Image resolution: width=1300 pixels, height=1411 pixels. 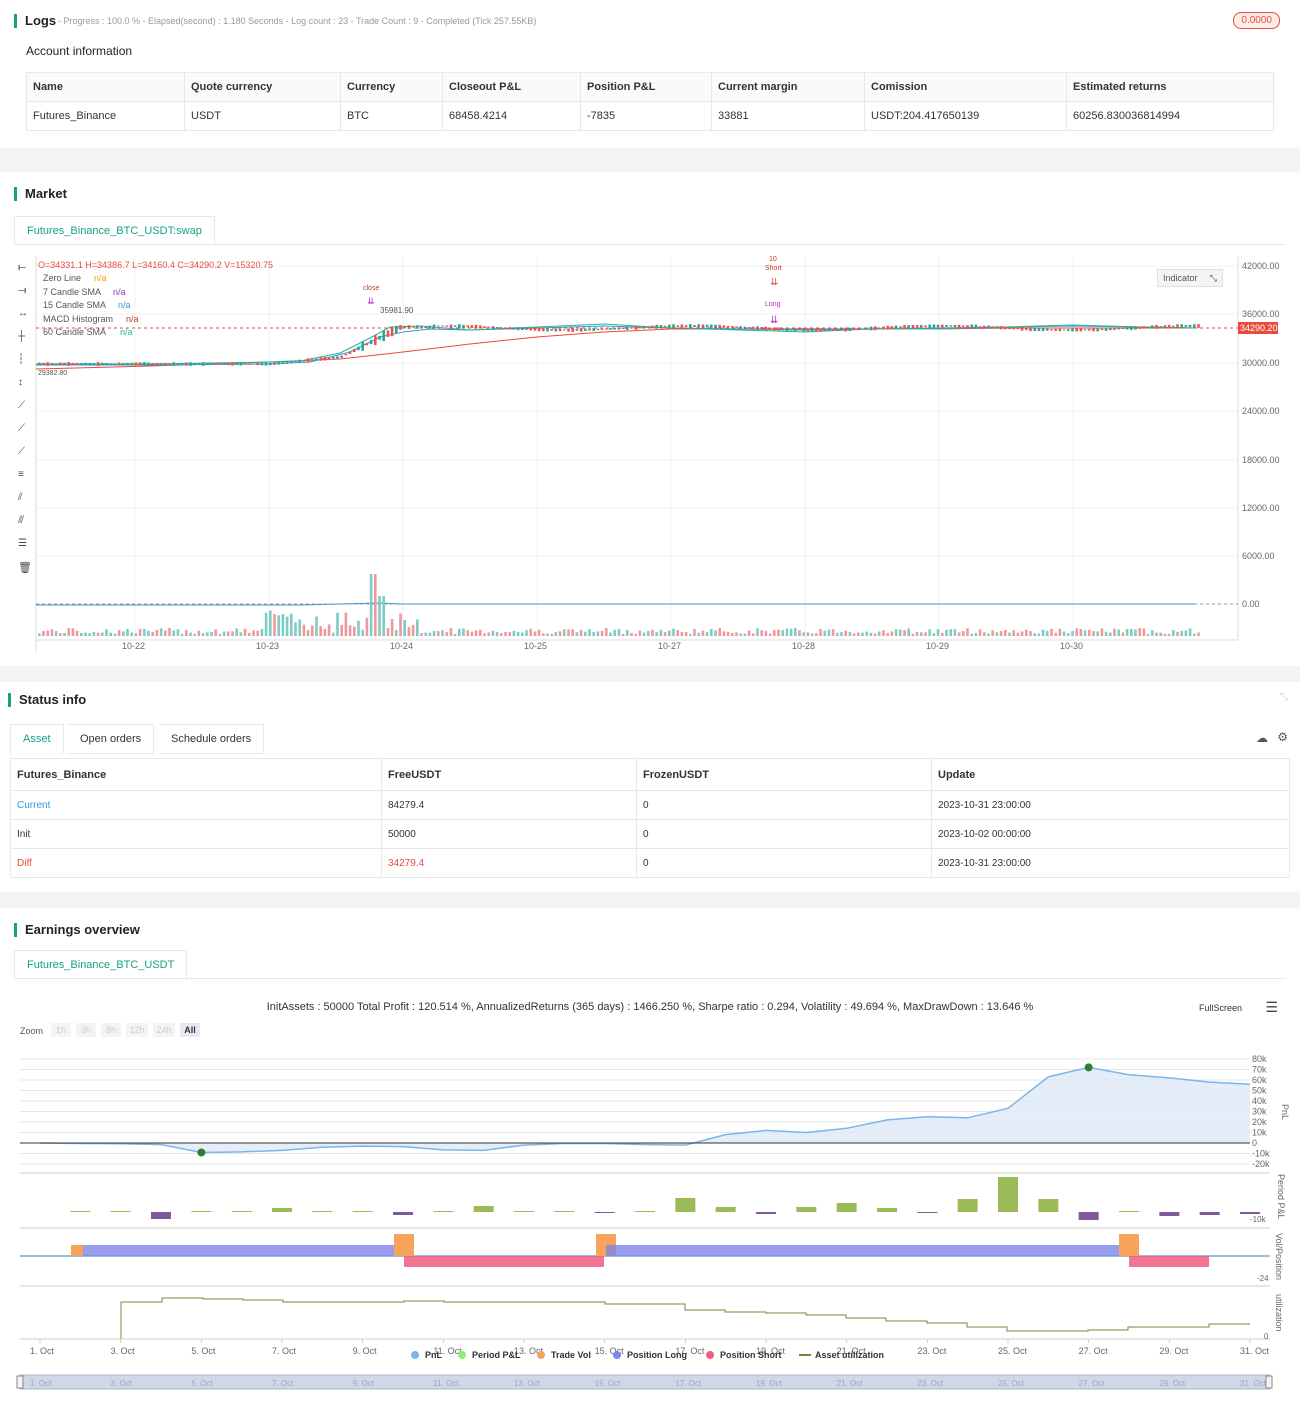 What do you see at coordinates (111, 1030) in the screenshot?
I see `zoom-8h: 8h` at bounding box center [111, 1030].